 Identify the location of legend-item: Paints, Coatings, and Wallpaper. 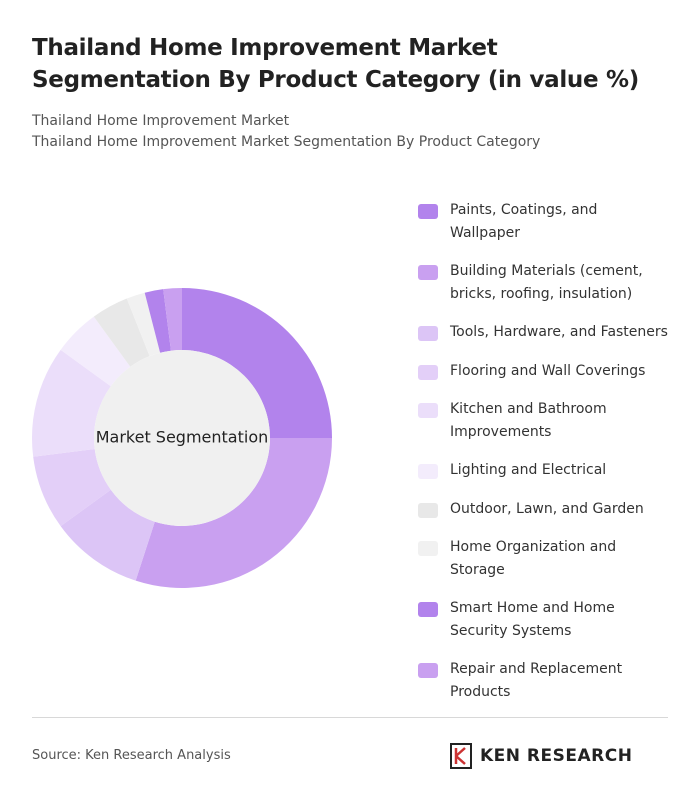
(548, 221).